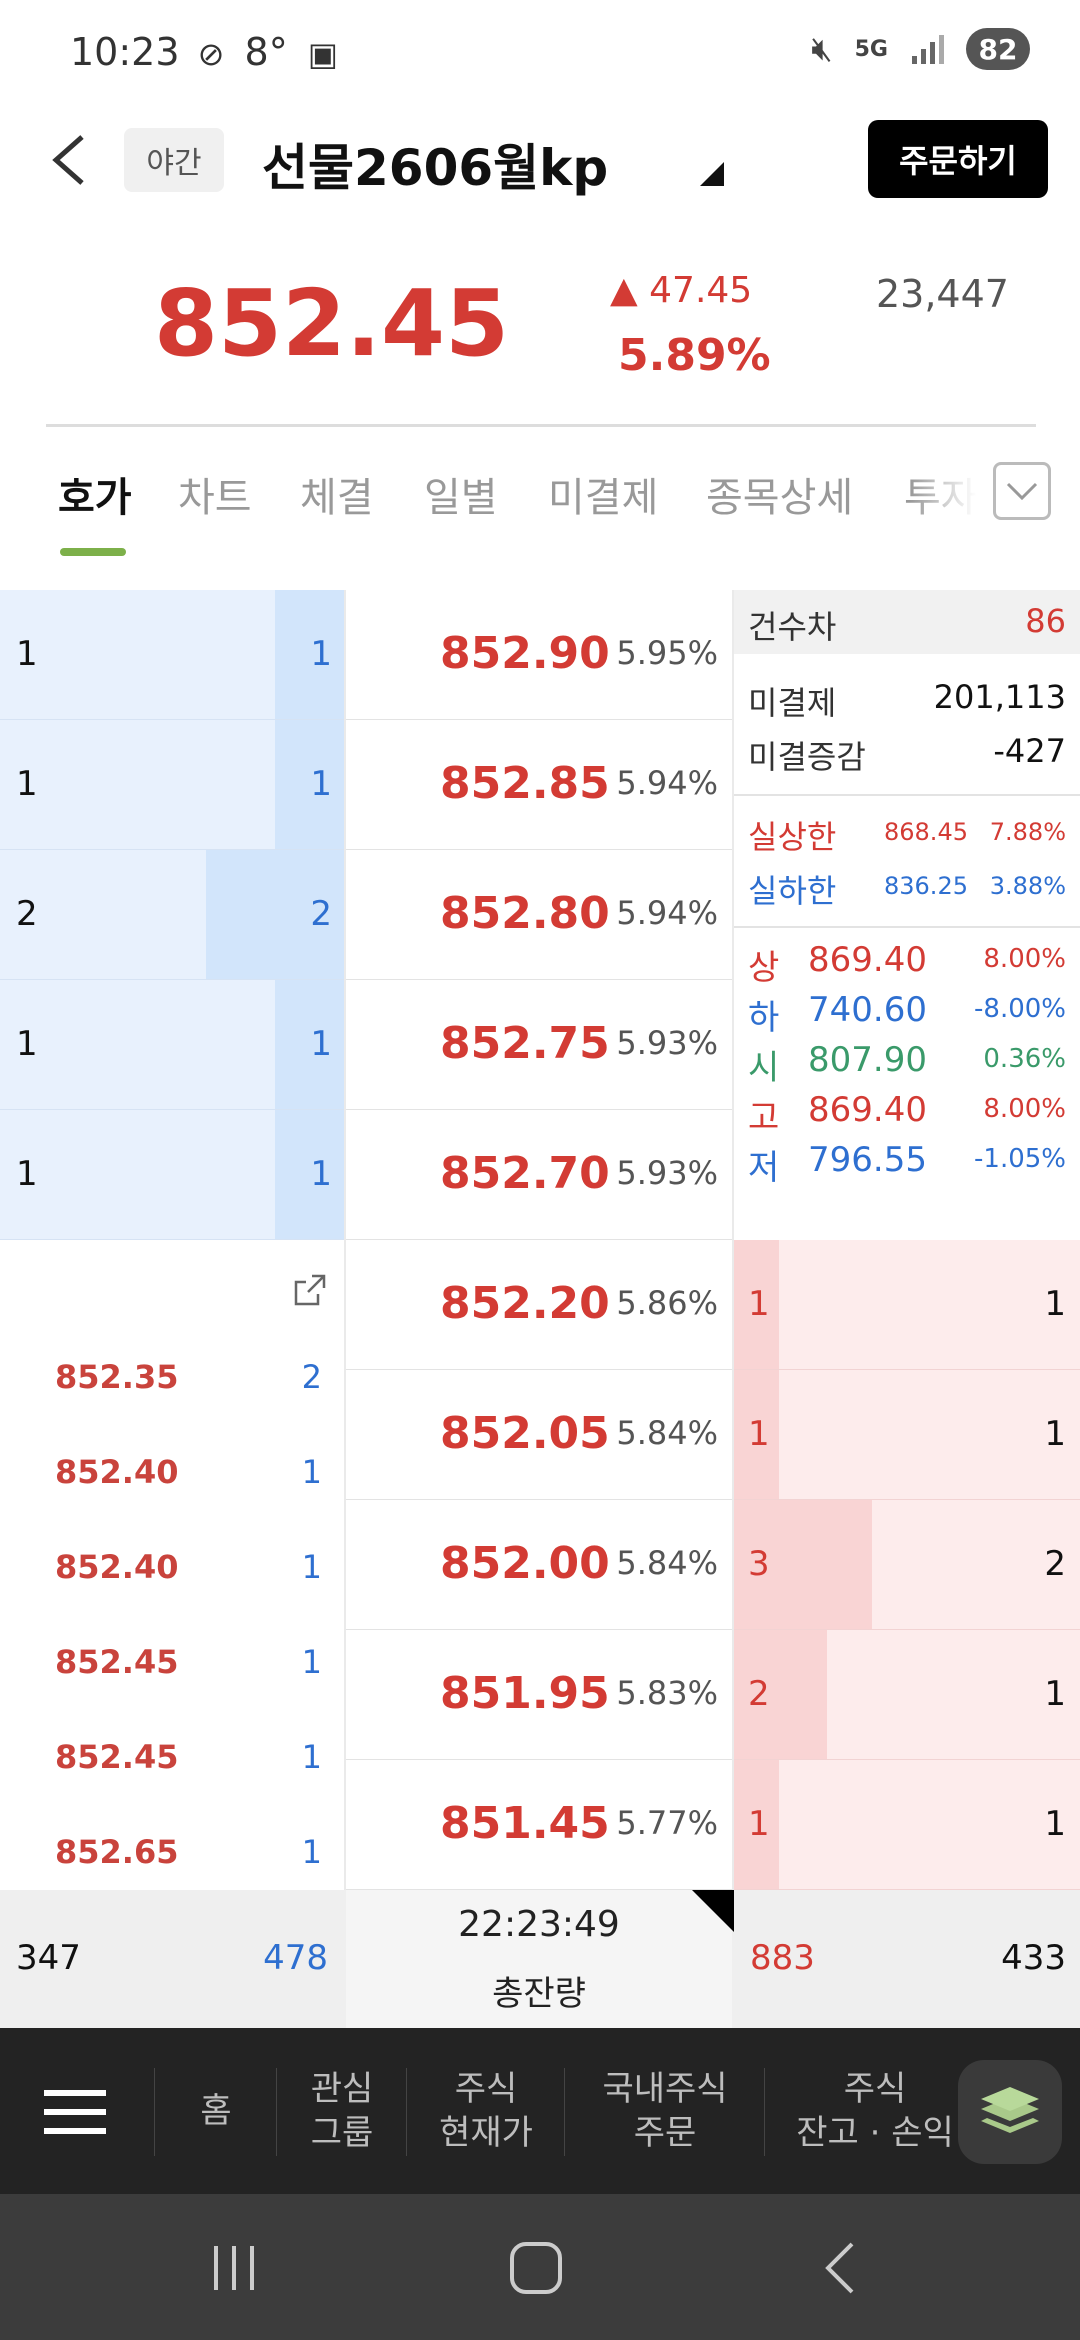  Describe the element at coordinates (321, 1174) in the screenshot. I see `ask-qty: 1` at that location.